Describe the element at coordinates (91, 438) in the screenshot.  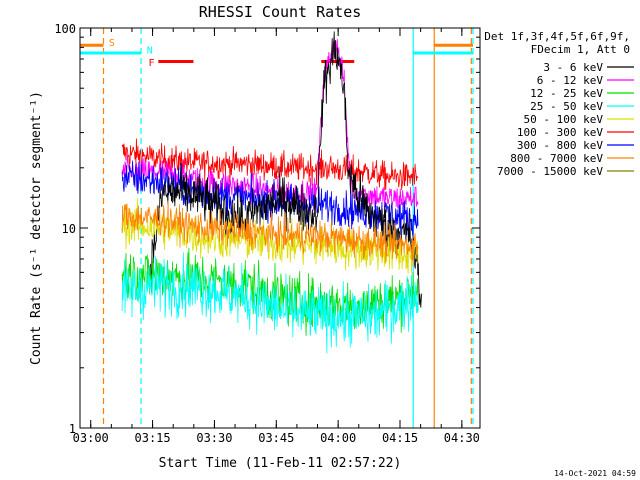
I see `x-tick-label: 03:00` at that location.